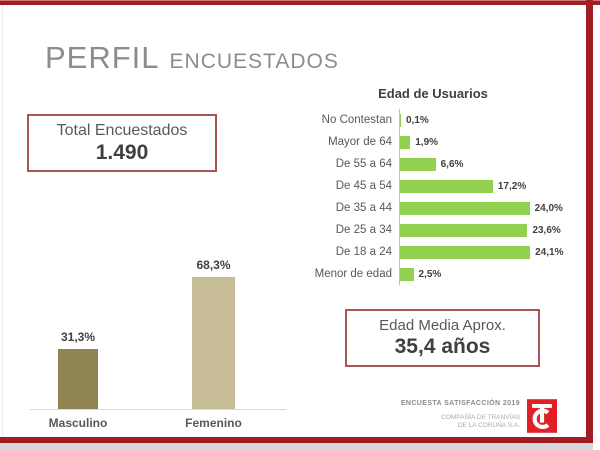  I want to click on age-bar-area: 23,6%, so click(495, 230).